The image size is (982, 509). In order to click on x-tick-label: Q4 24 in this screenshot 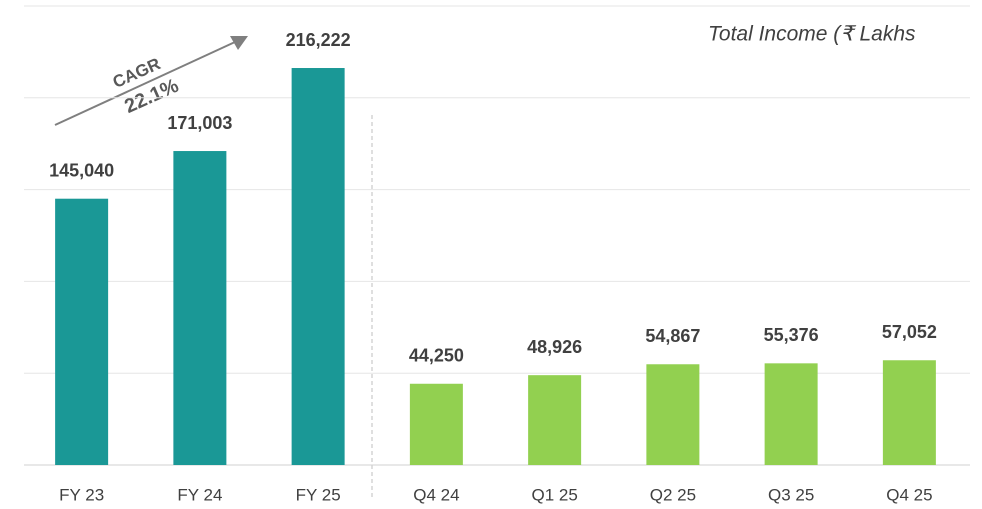, I will do `click(436, 494)`.